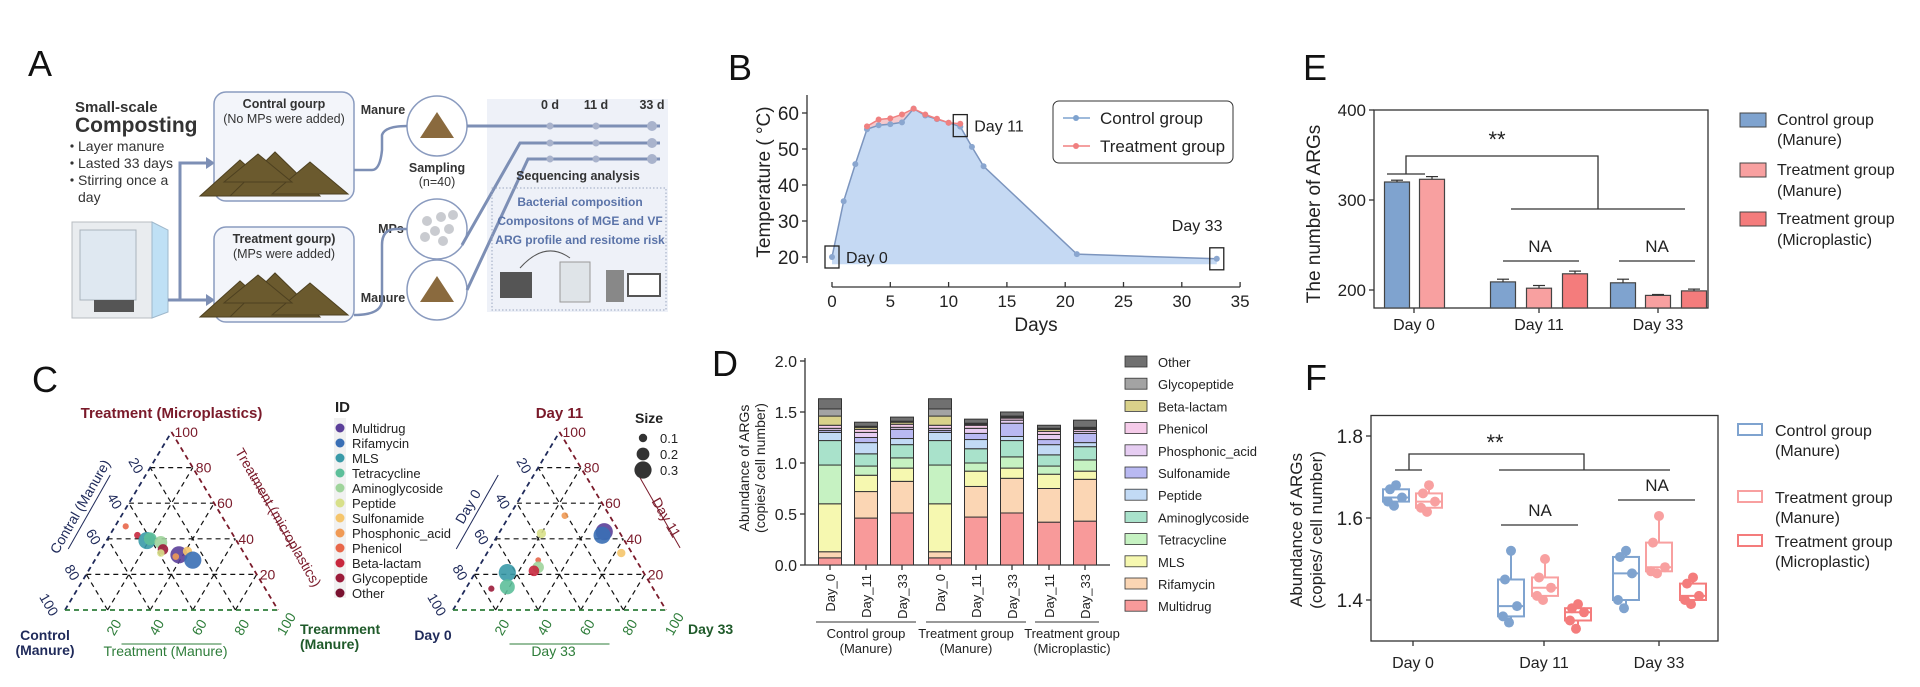 The image size is (1920, 687). I want to click on ternary-point-glycopeptide, so click(491, 588).